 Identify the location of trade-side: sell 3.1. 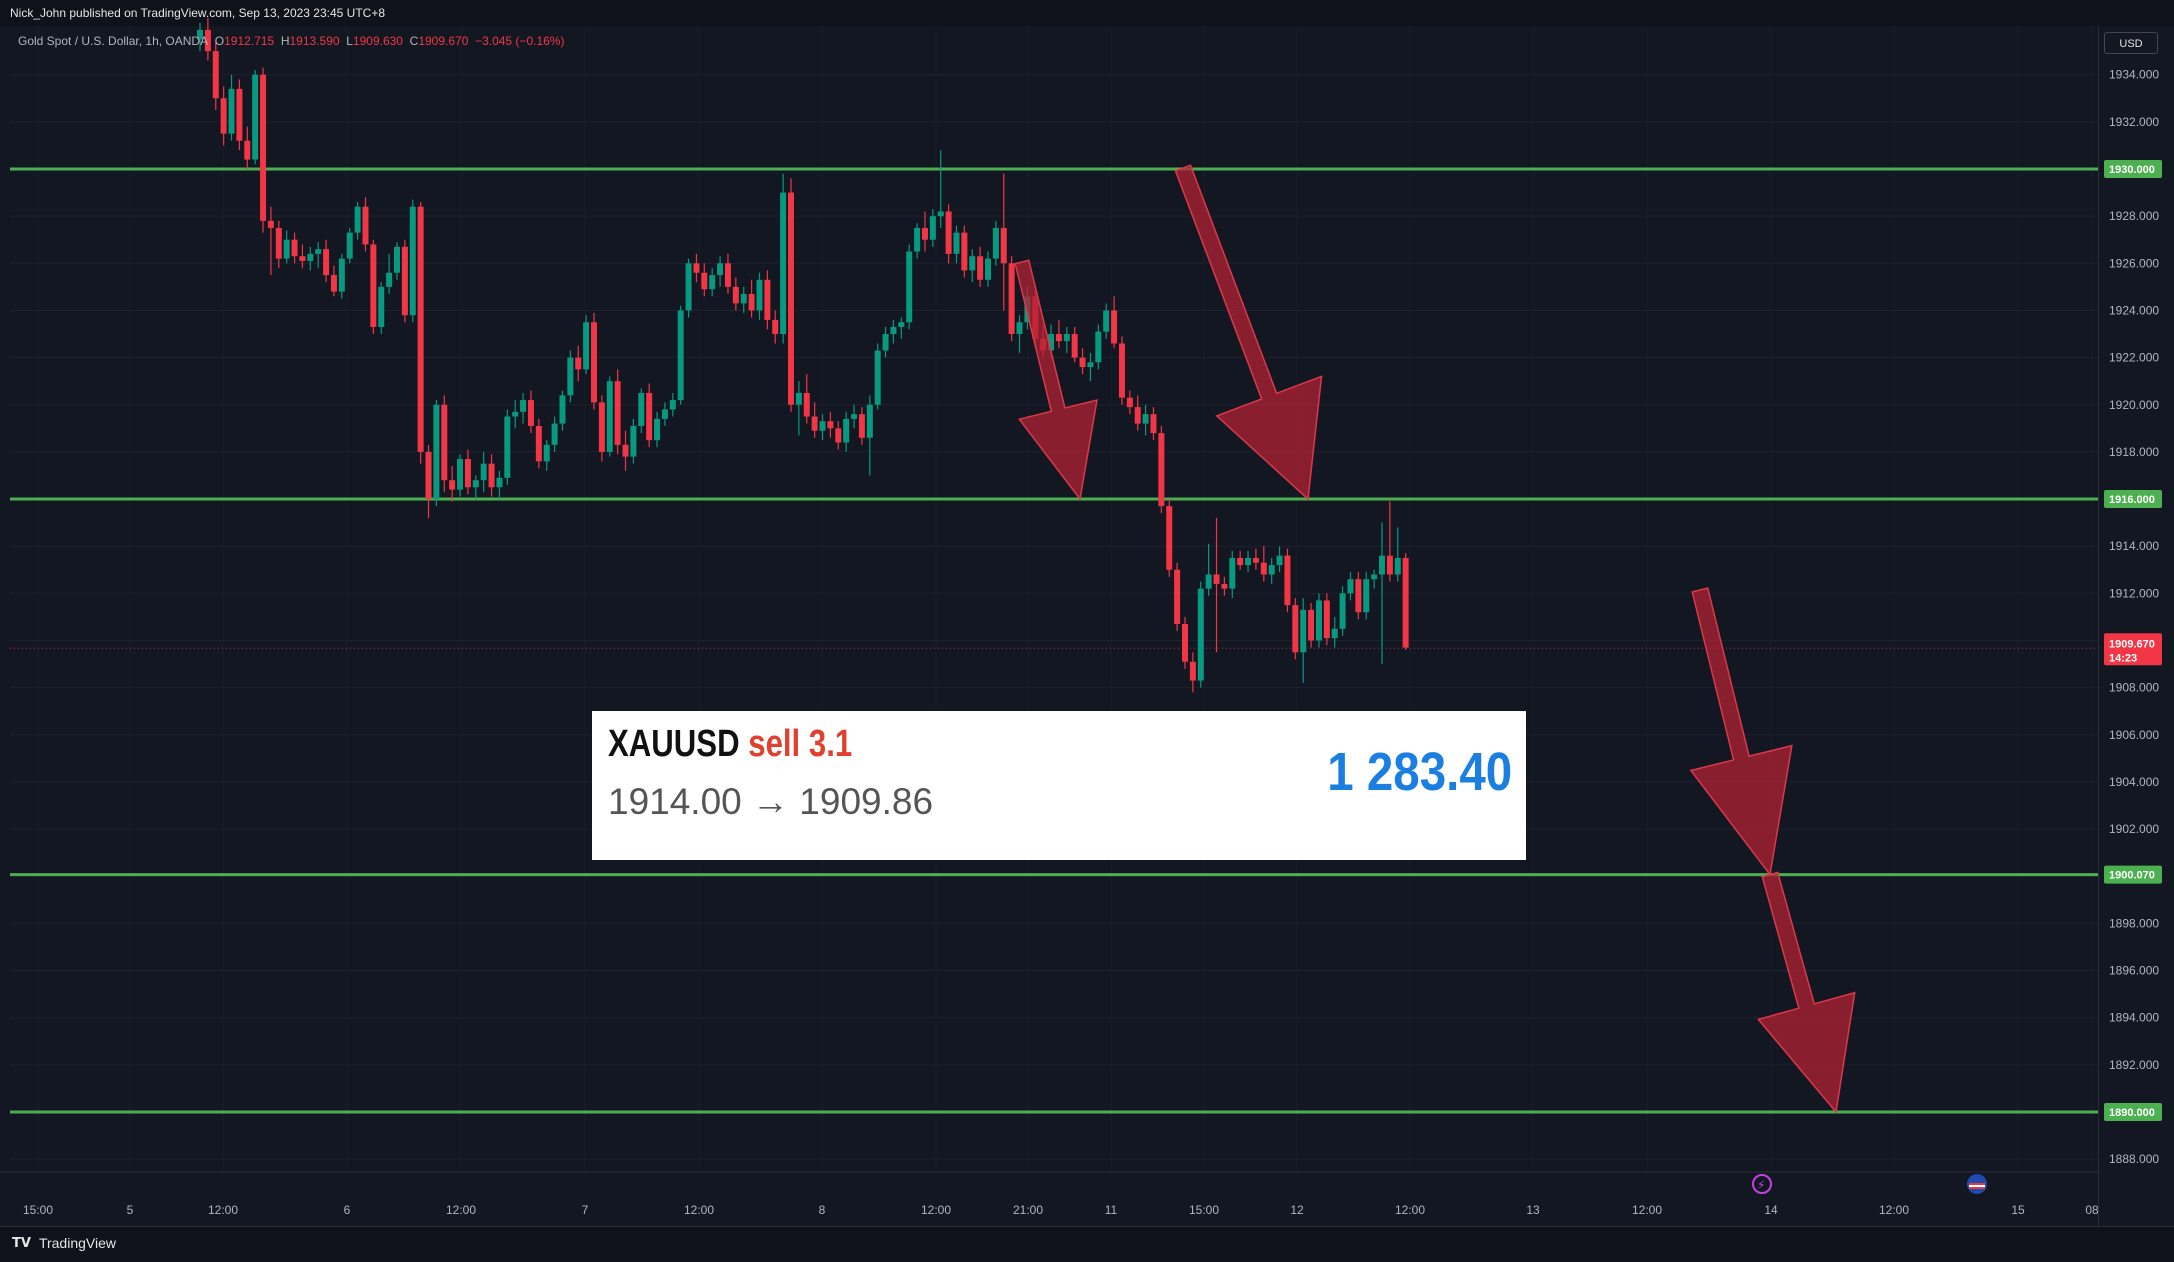
(800, 744).